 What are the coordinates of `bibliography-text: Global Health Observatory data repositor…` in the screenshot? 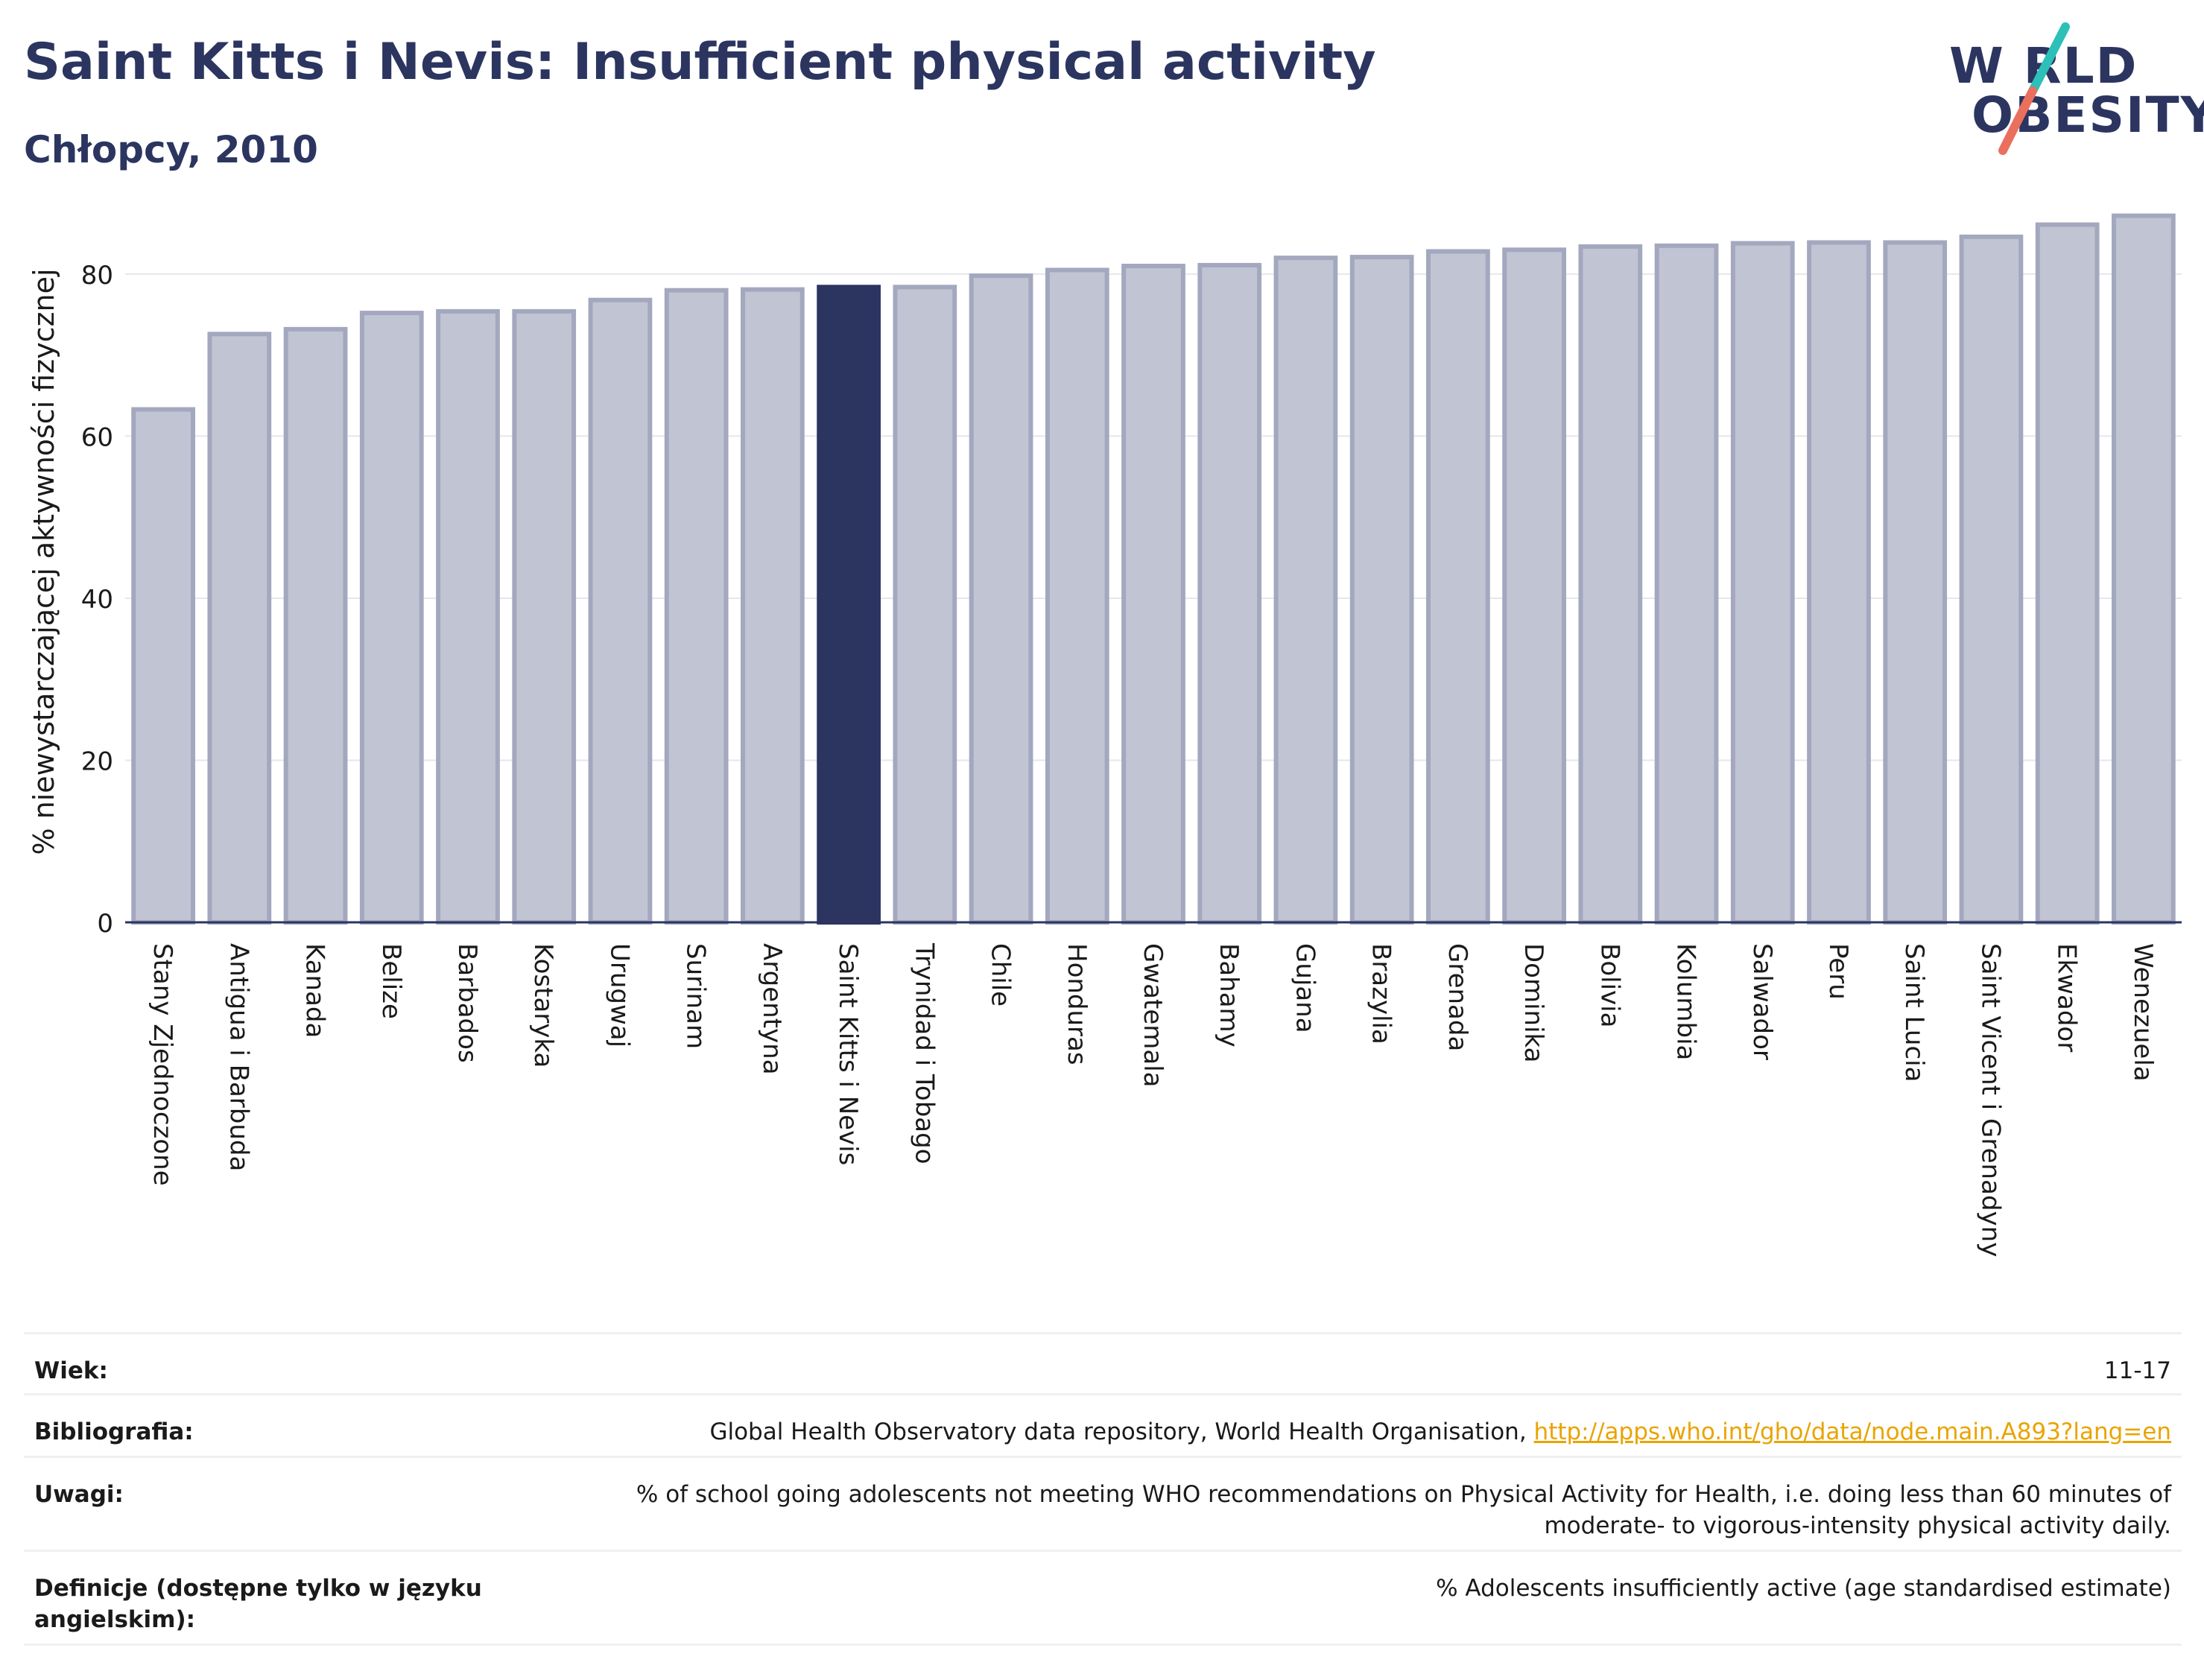 It's located at (1121, 1432).